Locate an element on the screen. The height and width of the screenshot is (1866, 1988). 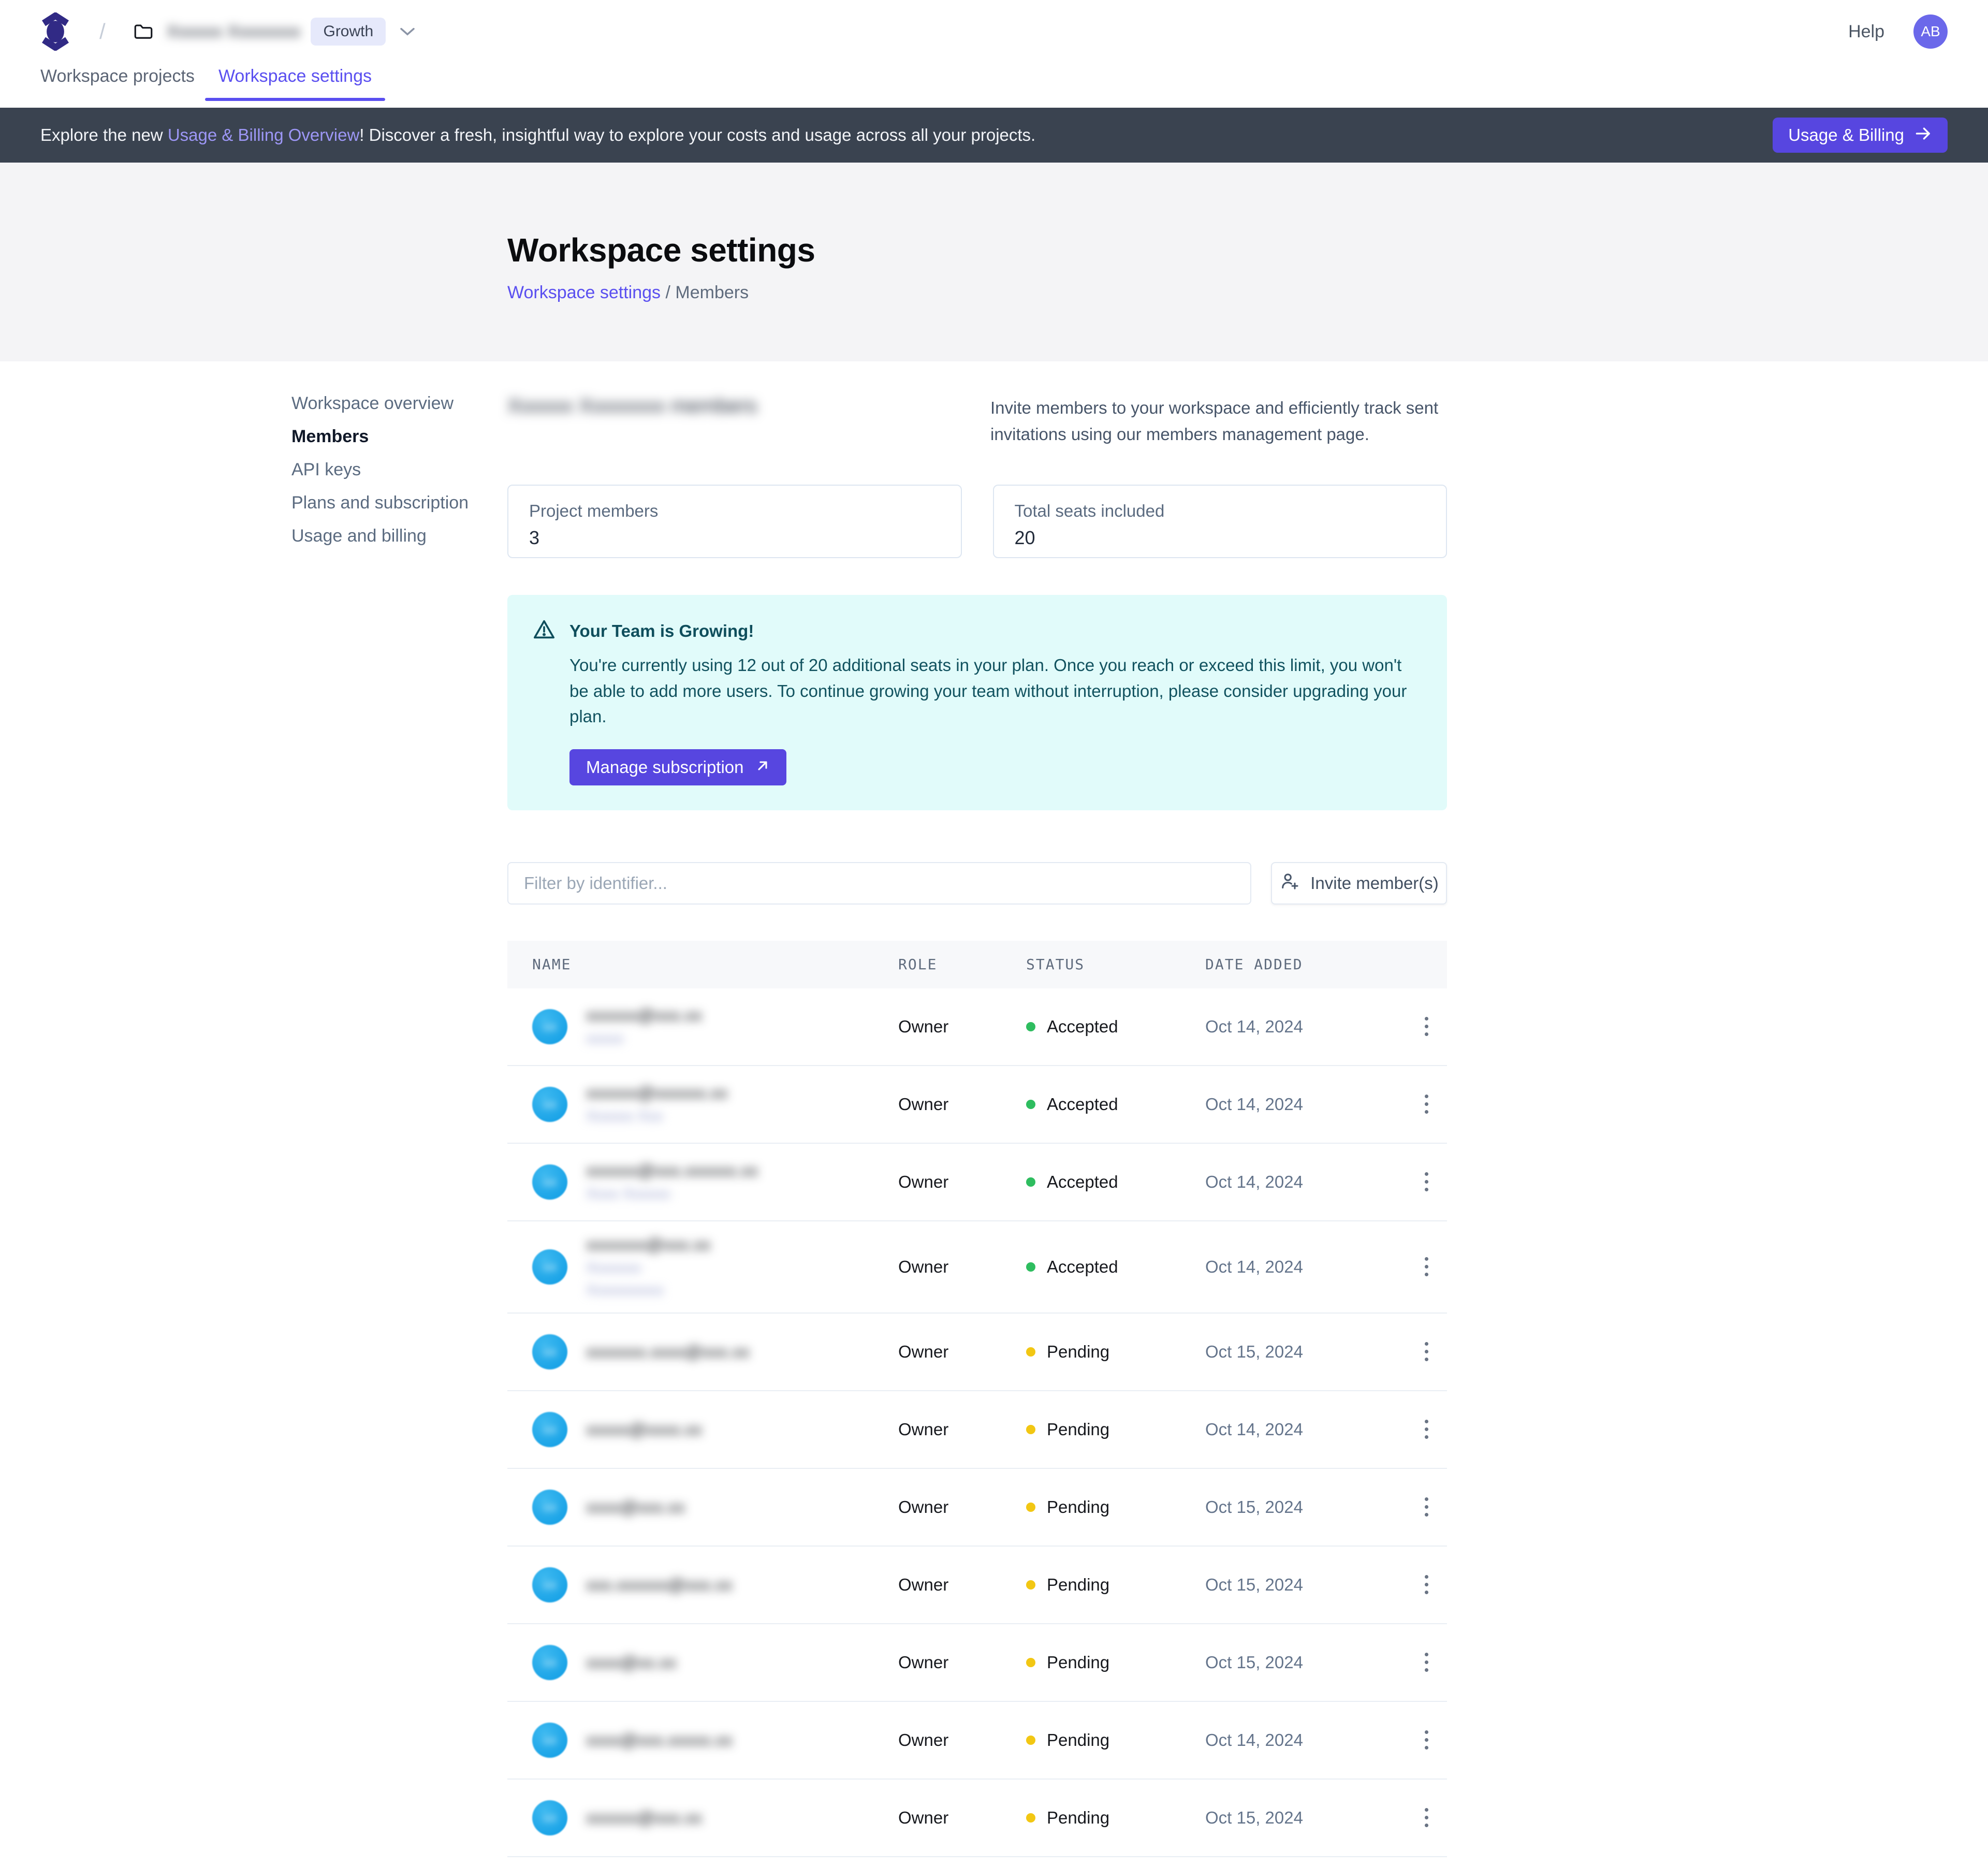
user-avatar: AB is located at coordinates (1930, 31).